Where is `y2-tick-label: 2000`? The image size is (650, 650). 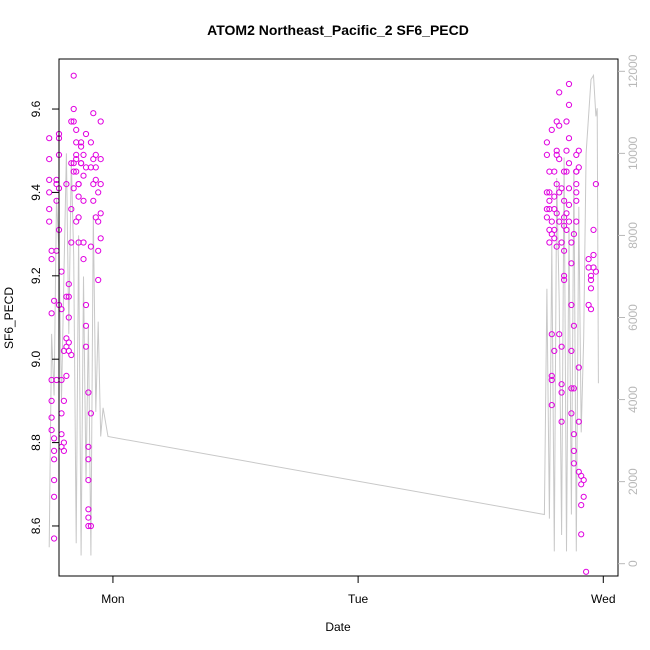 y2-tick-label: 2000 is located at coordinates (633, 481).